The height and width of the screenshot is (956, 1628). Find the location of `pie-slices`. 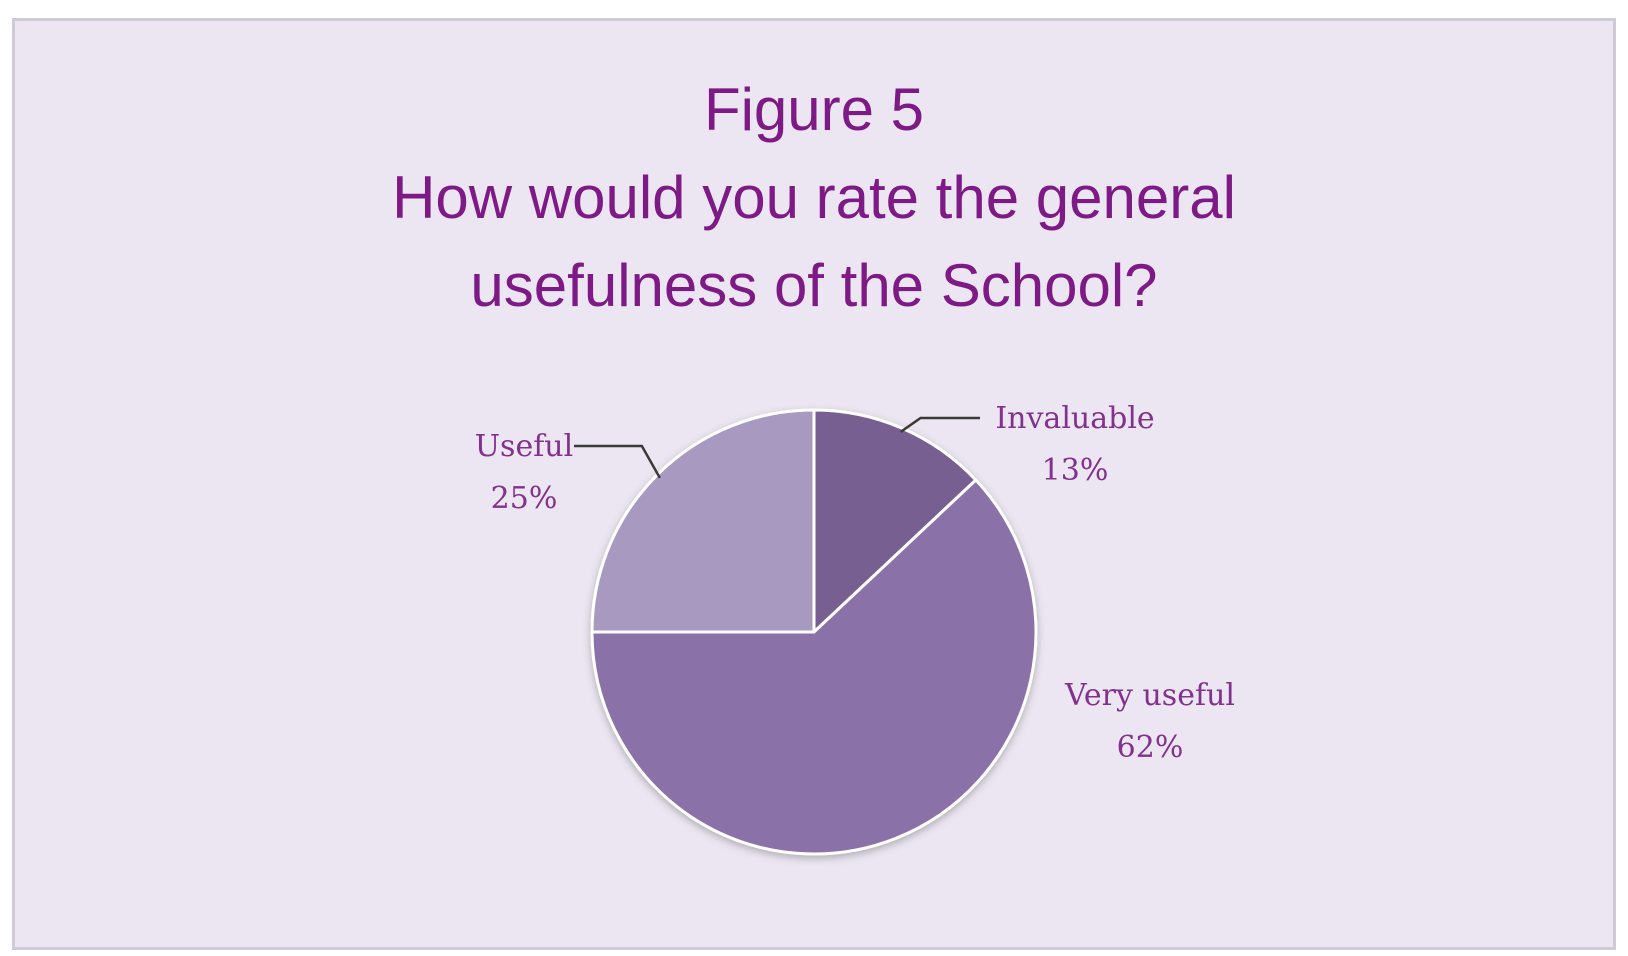

pie-slices is located at coordinates (814, 632).